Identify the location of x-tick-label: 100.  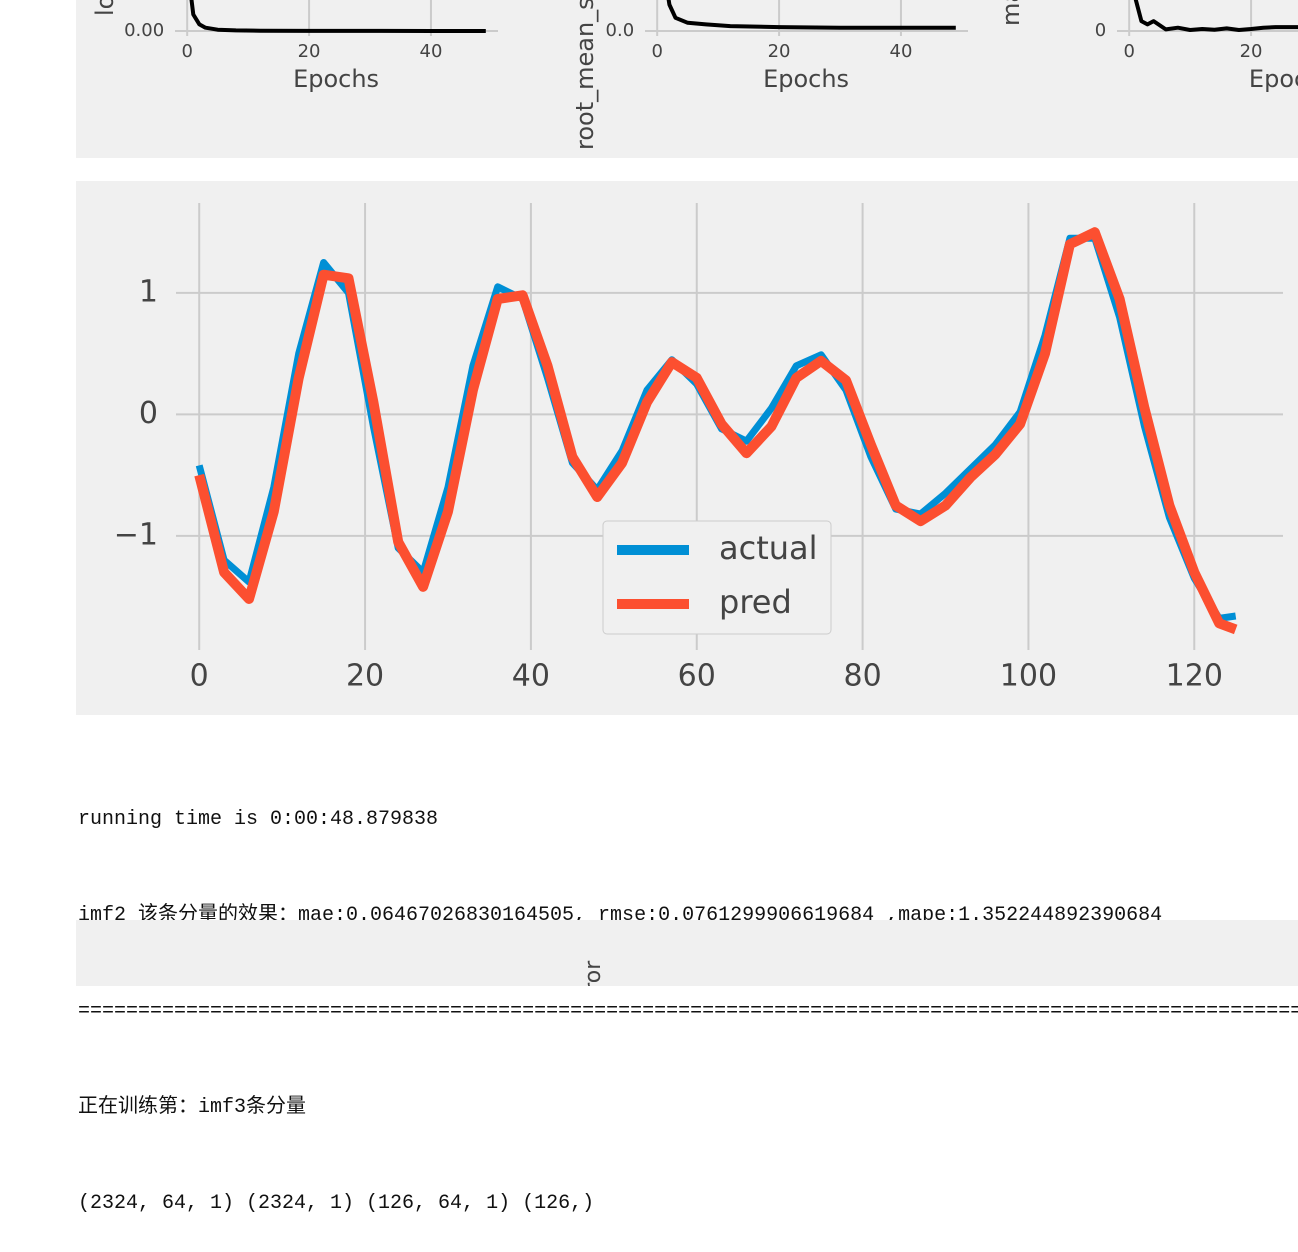
(1028, 676).